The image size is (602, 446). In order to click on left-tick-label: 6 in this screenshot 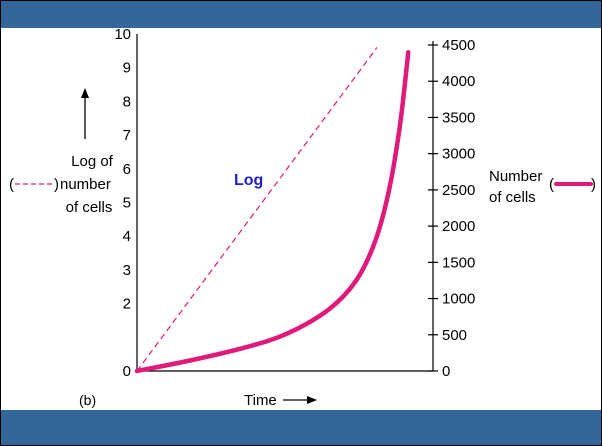, I will do `click(127, 169)`.